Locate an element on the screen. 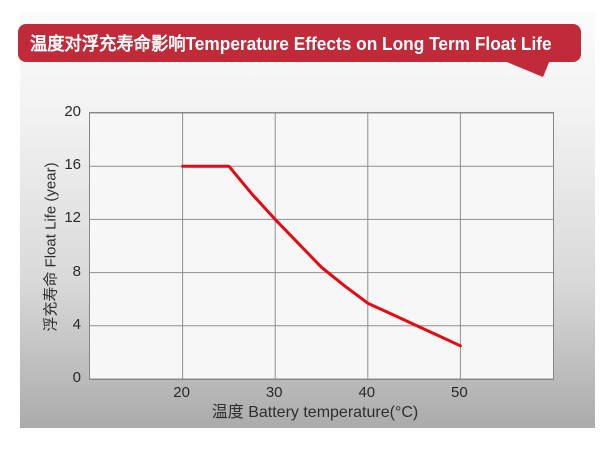  x-tick-label: 20 is located at coordinates (181, 392).